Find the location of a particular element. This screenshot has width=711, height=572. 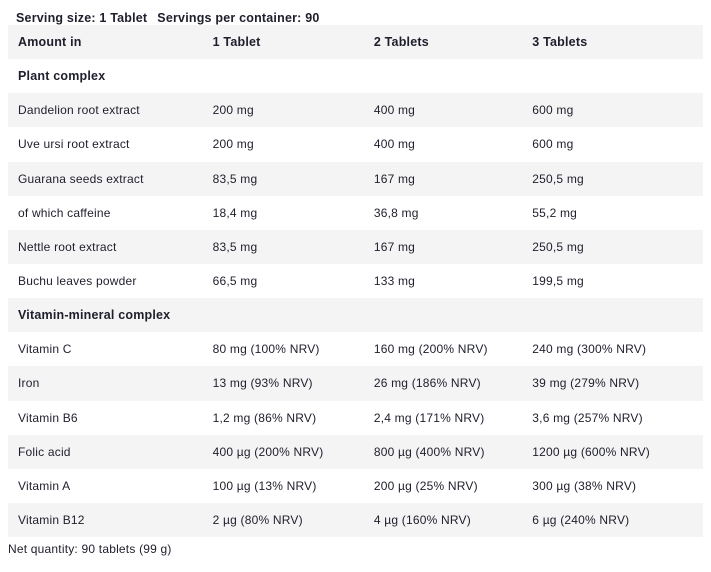

section-header-row: Vitamin-mineral complex is located at coordinates (355, 315).